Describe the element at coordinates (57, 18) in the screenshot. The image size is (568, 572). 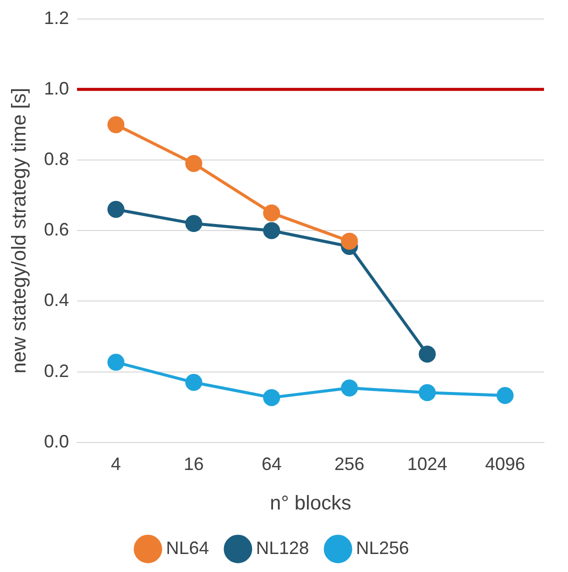
I see `y-tick-label: 1.2` at that location.